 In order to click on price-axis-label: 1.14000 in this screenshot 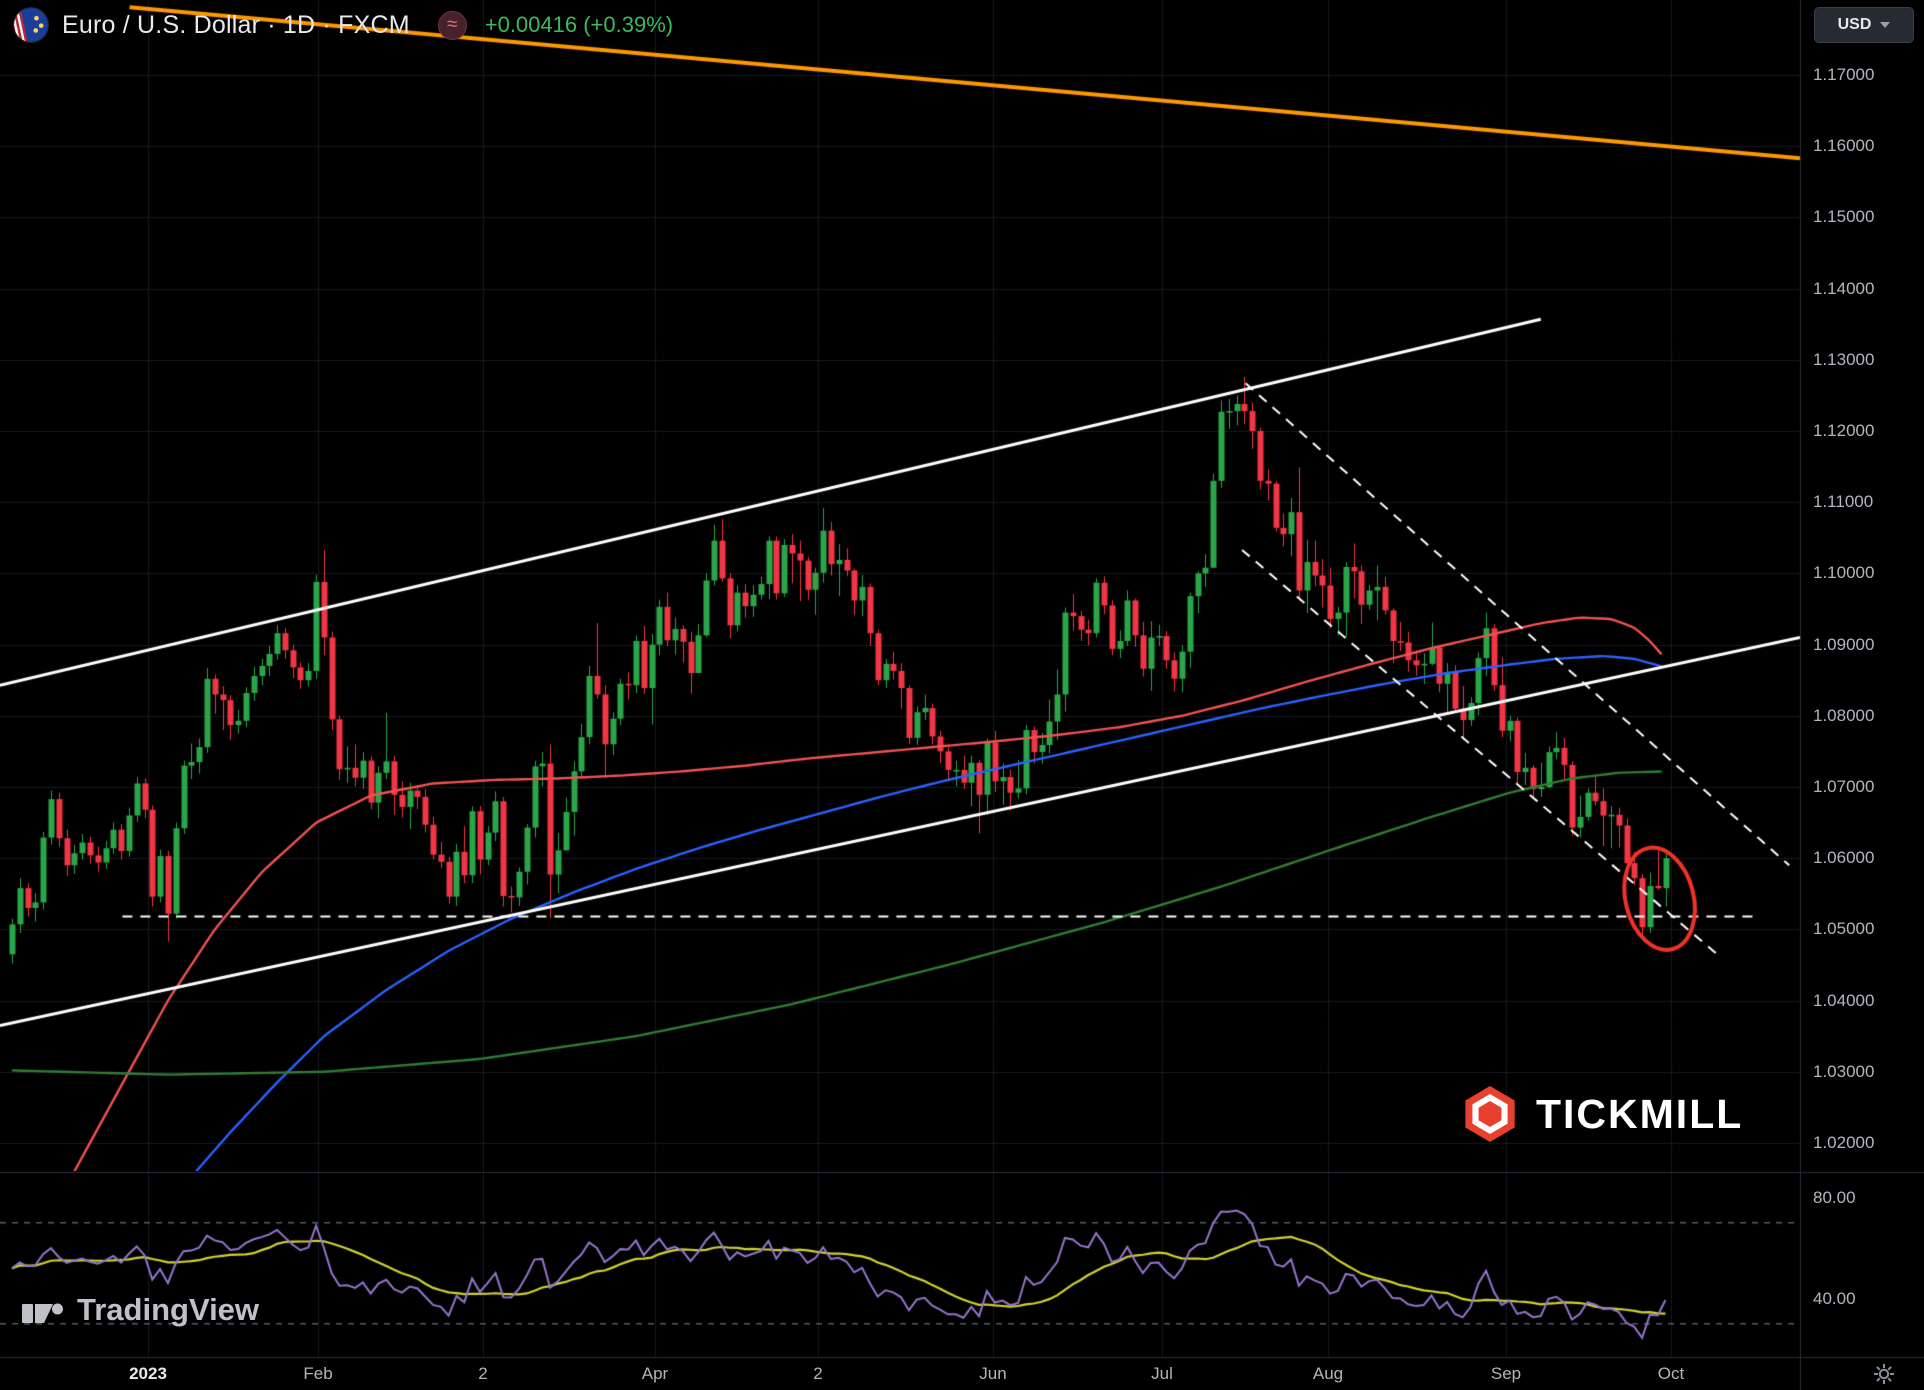, I will do `click(1844, 288)`.